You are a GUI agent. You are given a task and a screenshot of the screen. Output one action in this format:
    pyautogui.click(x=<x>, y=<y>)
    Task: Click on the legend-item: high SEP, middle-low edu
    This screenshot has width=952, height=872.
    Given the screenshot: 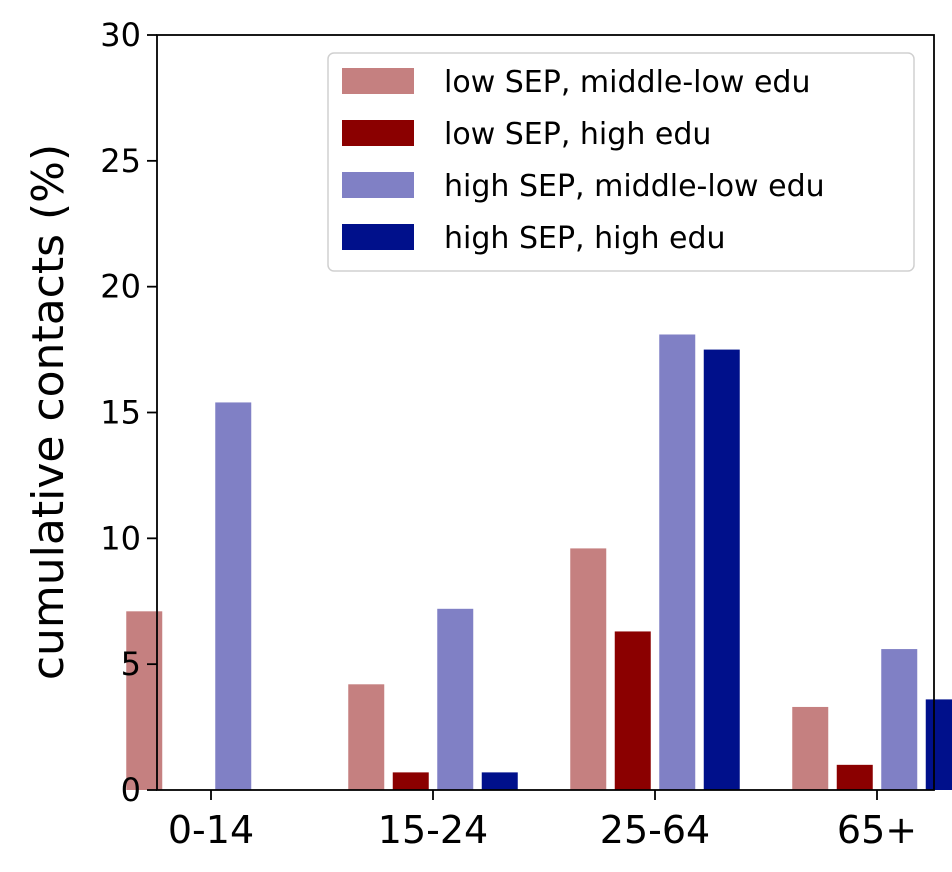 What is the action you would take?
    pyautogui.click(x=583, y=186)
    